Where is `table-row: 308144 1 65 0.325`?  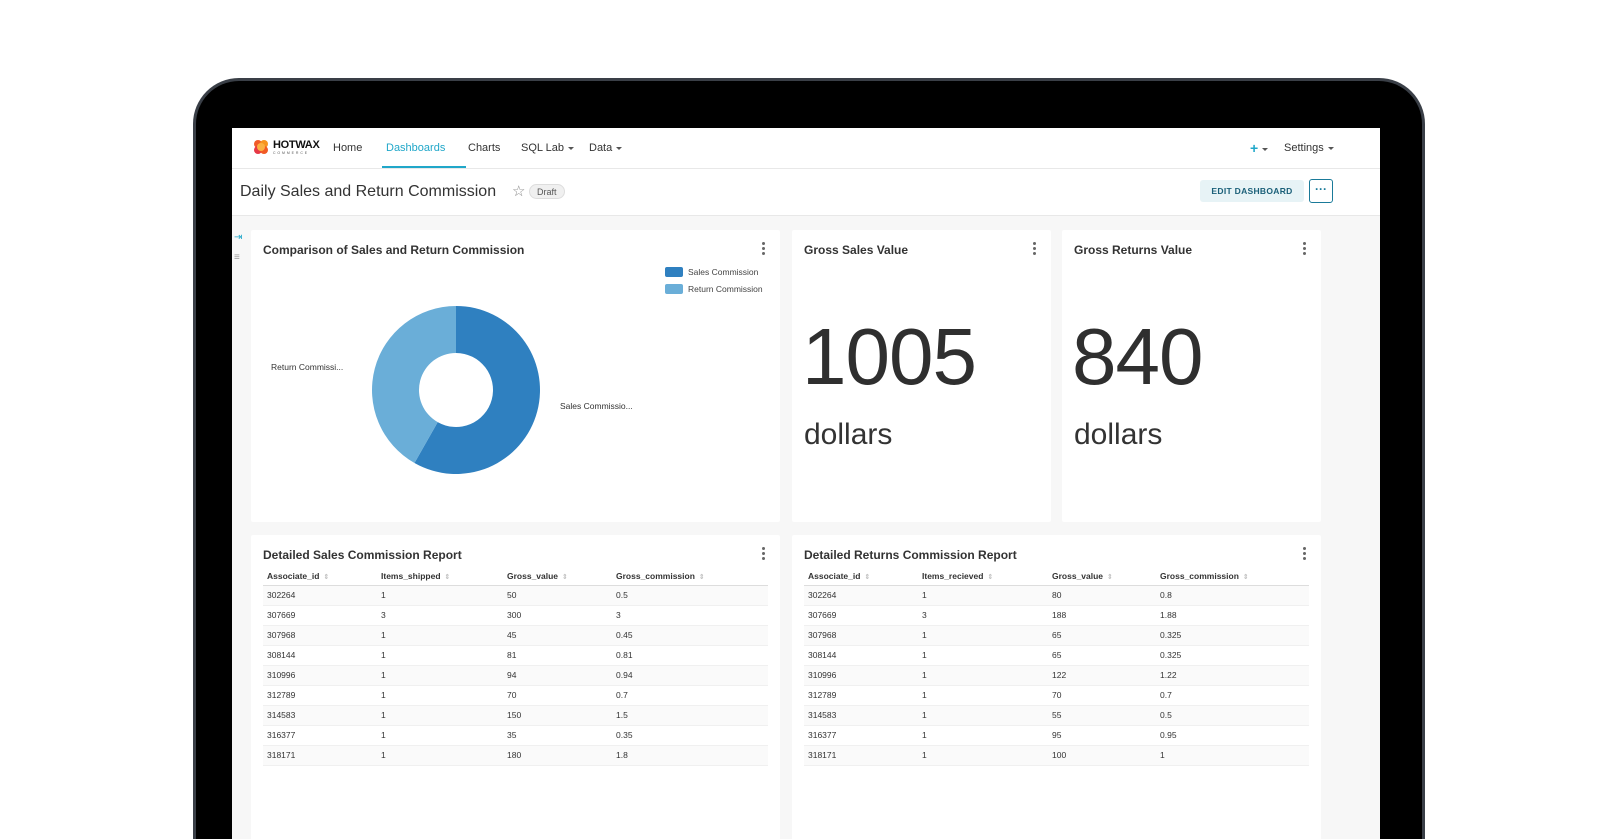
table-row: 308144 1 65 0.325 is located at coordinates (1056, 655).